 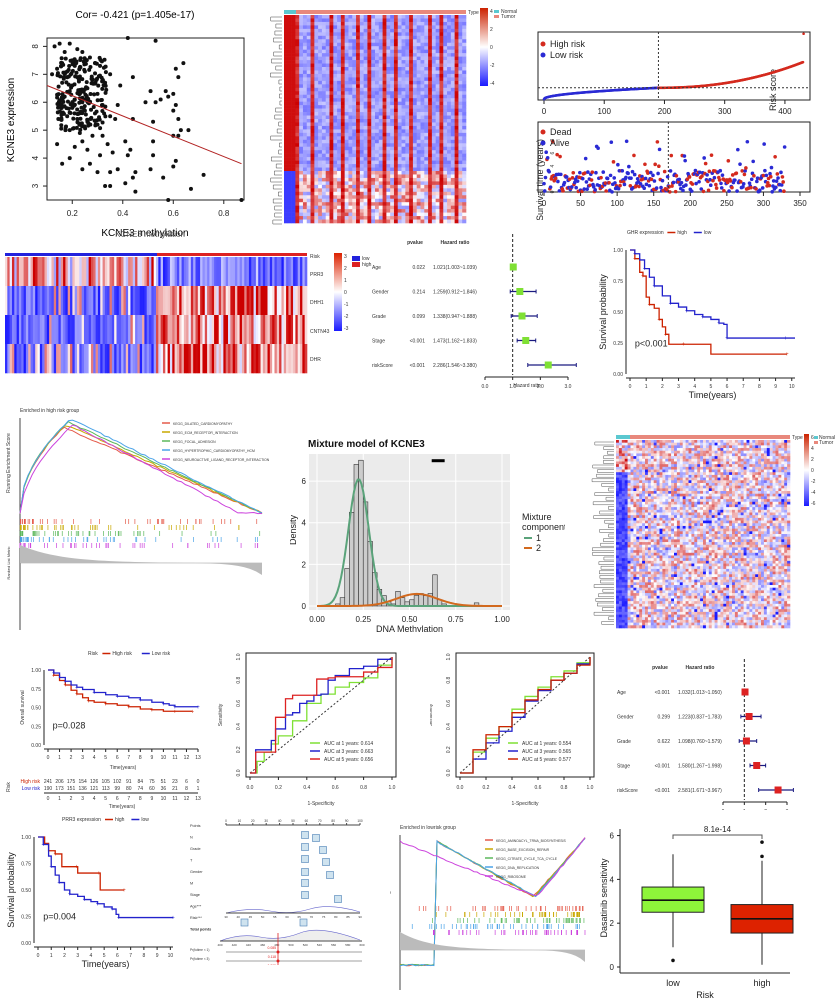 What do you see at coordinates (522, 316) in the screenshot?
I see `hr-marker` at bounding box center [522, 316].